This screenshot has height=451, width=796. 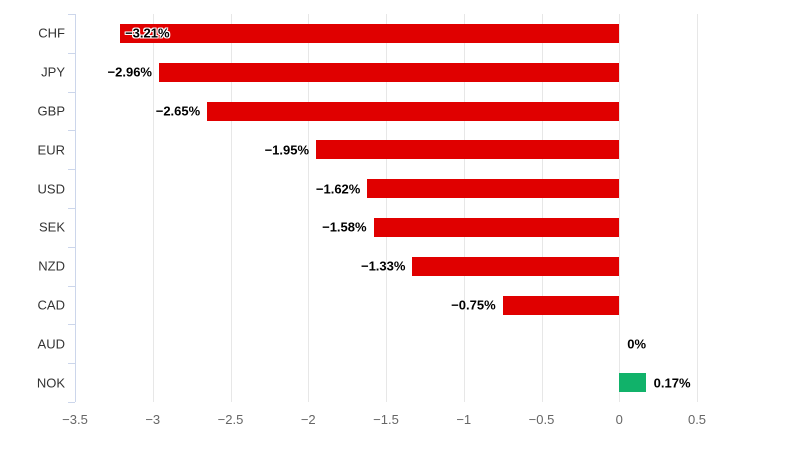 What do you see at coordinates (386, 419) in the screenshot?
I see `x-tick-label: −1.5` at bounding box center [386, 419].